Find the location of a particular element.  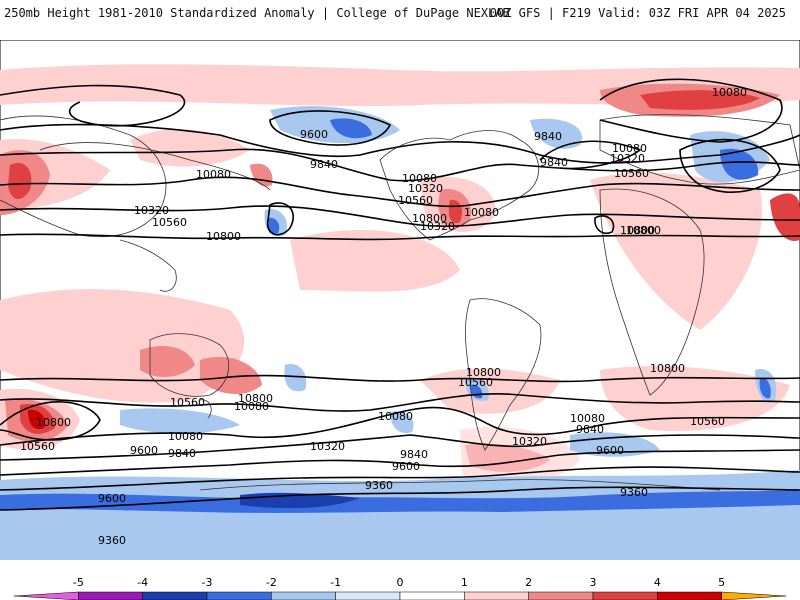

colorbar-tick-label: 2 is located at coordinates (528, 582).